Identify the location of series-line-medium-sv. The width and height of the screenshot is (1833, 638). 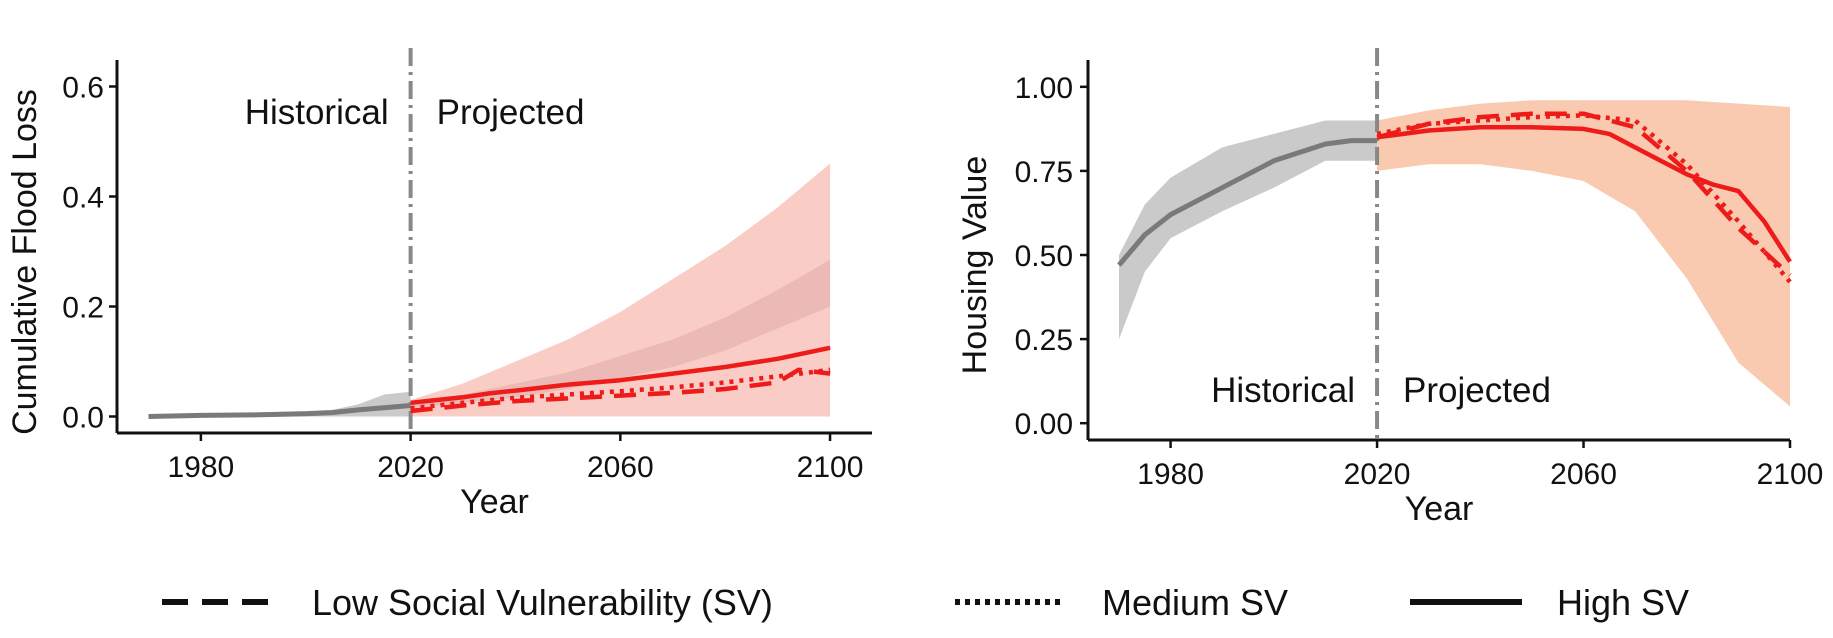
(620, 389).